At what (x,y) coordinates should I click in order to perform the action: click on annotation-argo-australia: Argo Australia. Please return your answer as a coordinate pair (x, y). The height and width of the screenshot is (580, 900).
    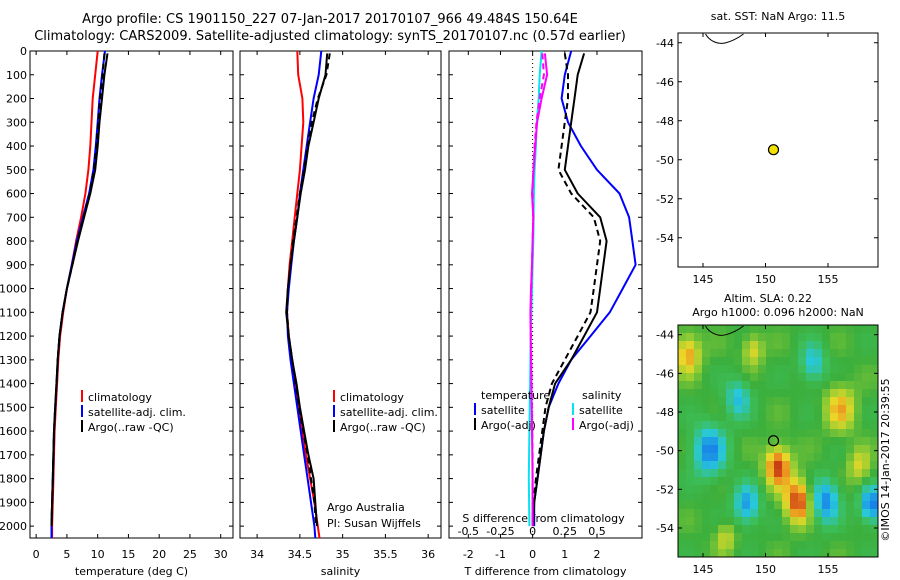
    Looking at the image, I should click on (366, 507).